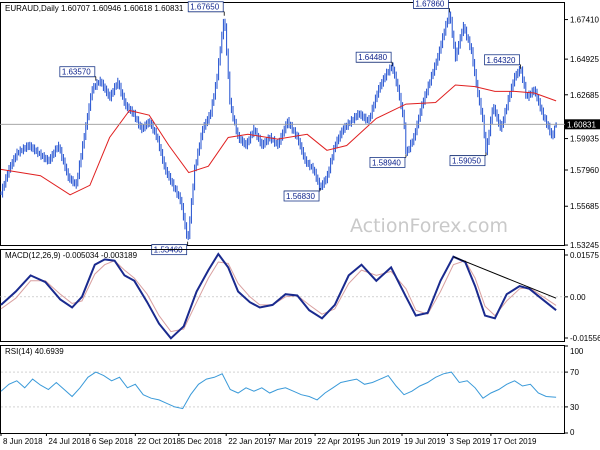  Describe the element at coordinates (584, 139) in the screenshot. I see `price-tick-label: 1.59935` at that location.